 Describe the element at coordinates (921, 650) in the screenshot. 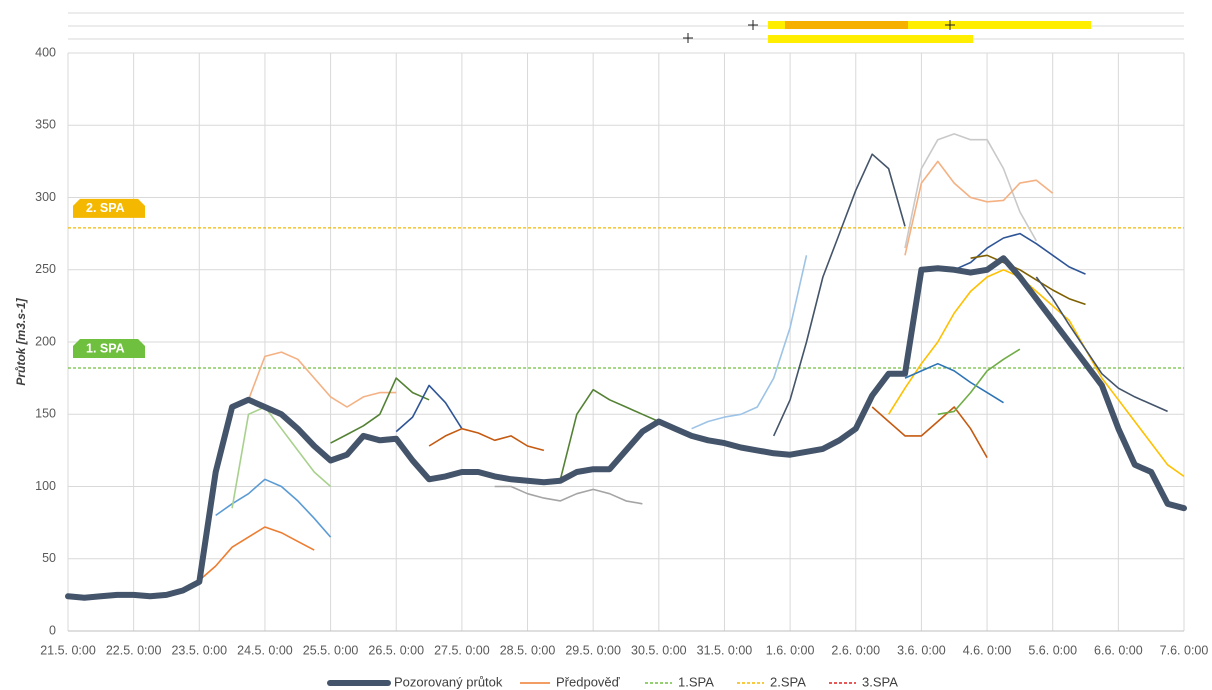

I see `x-tick-label: 3.6. 0:00` at that location.